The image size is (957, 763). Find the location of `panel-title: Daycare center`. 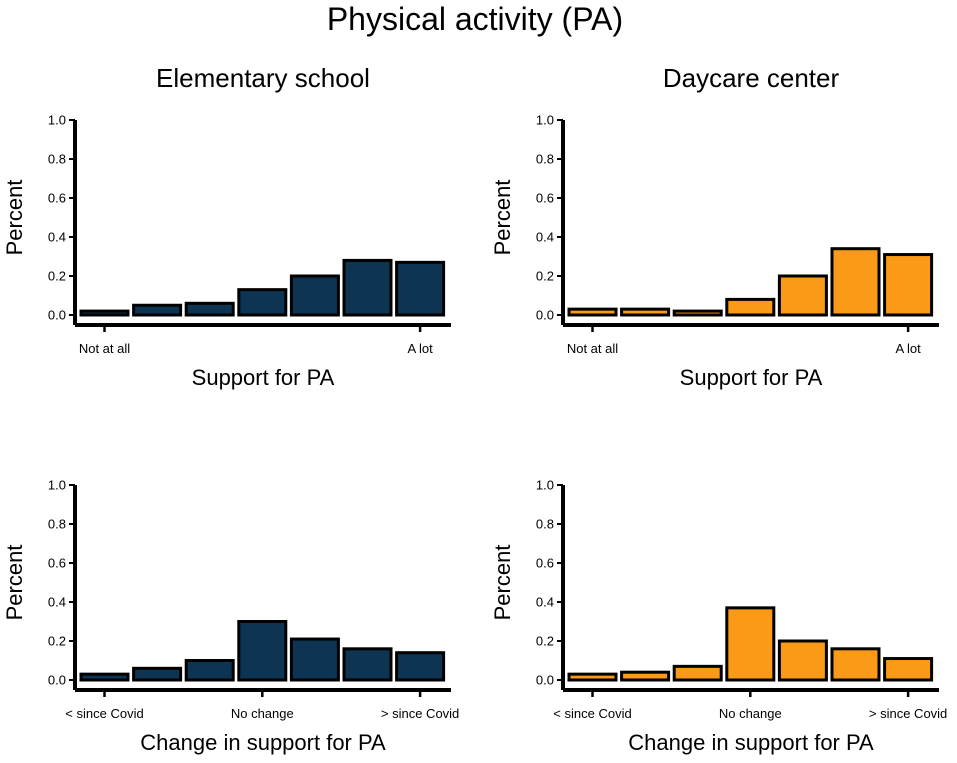

panel-title: Daycare center is located at coordinates (751, 78).